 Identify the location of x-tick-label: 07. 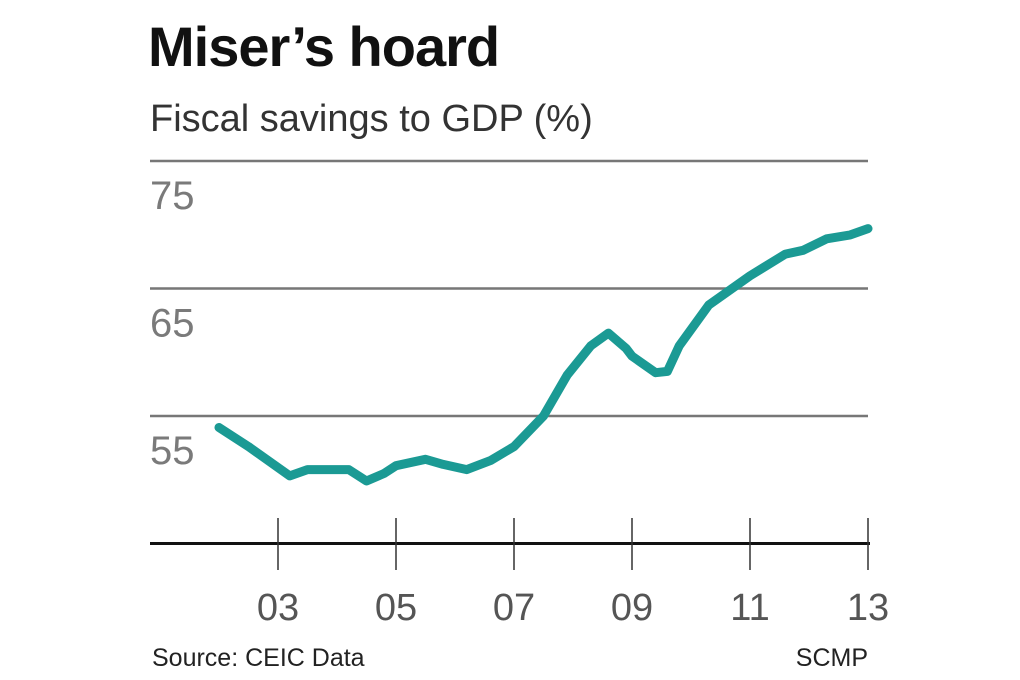
(514, 608).